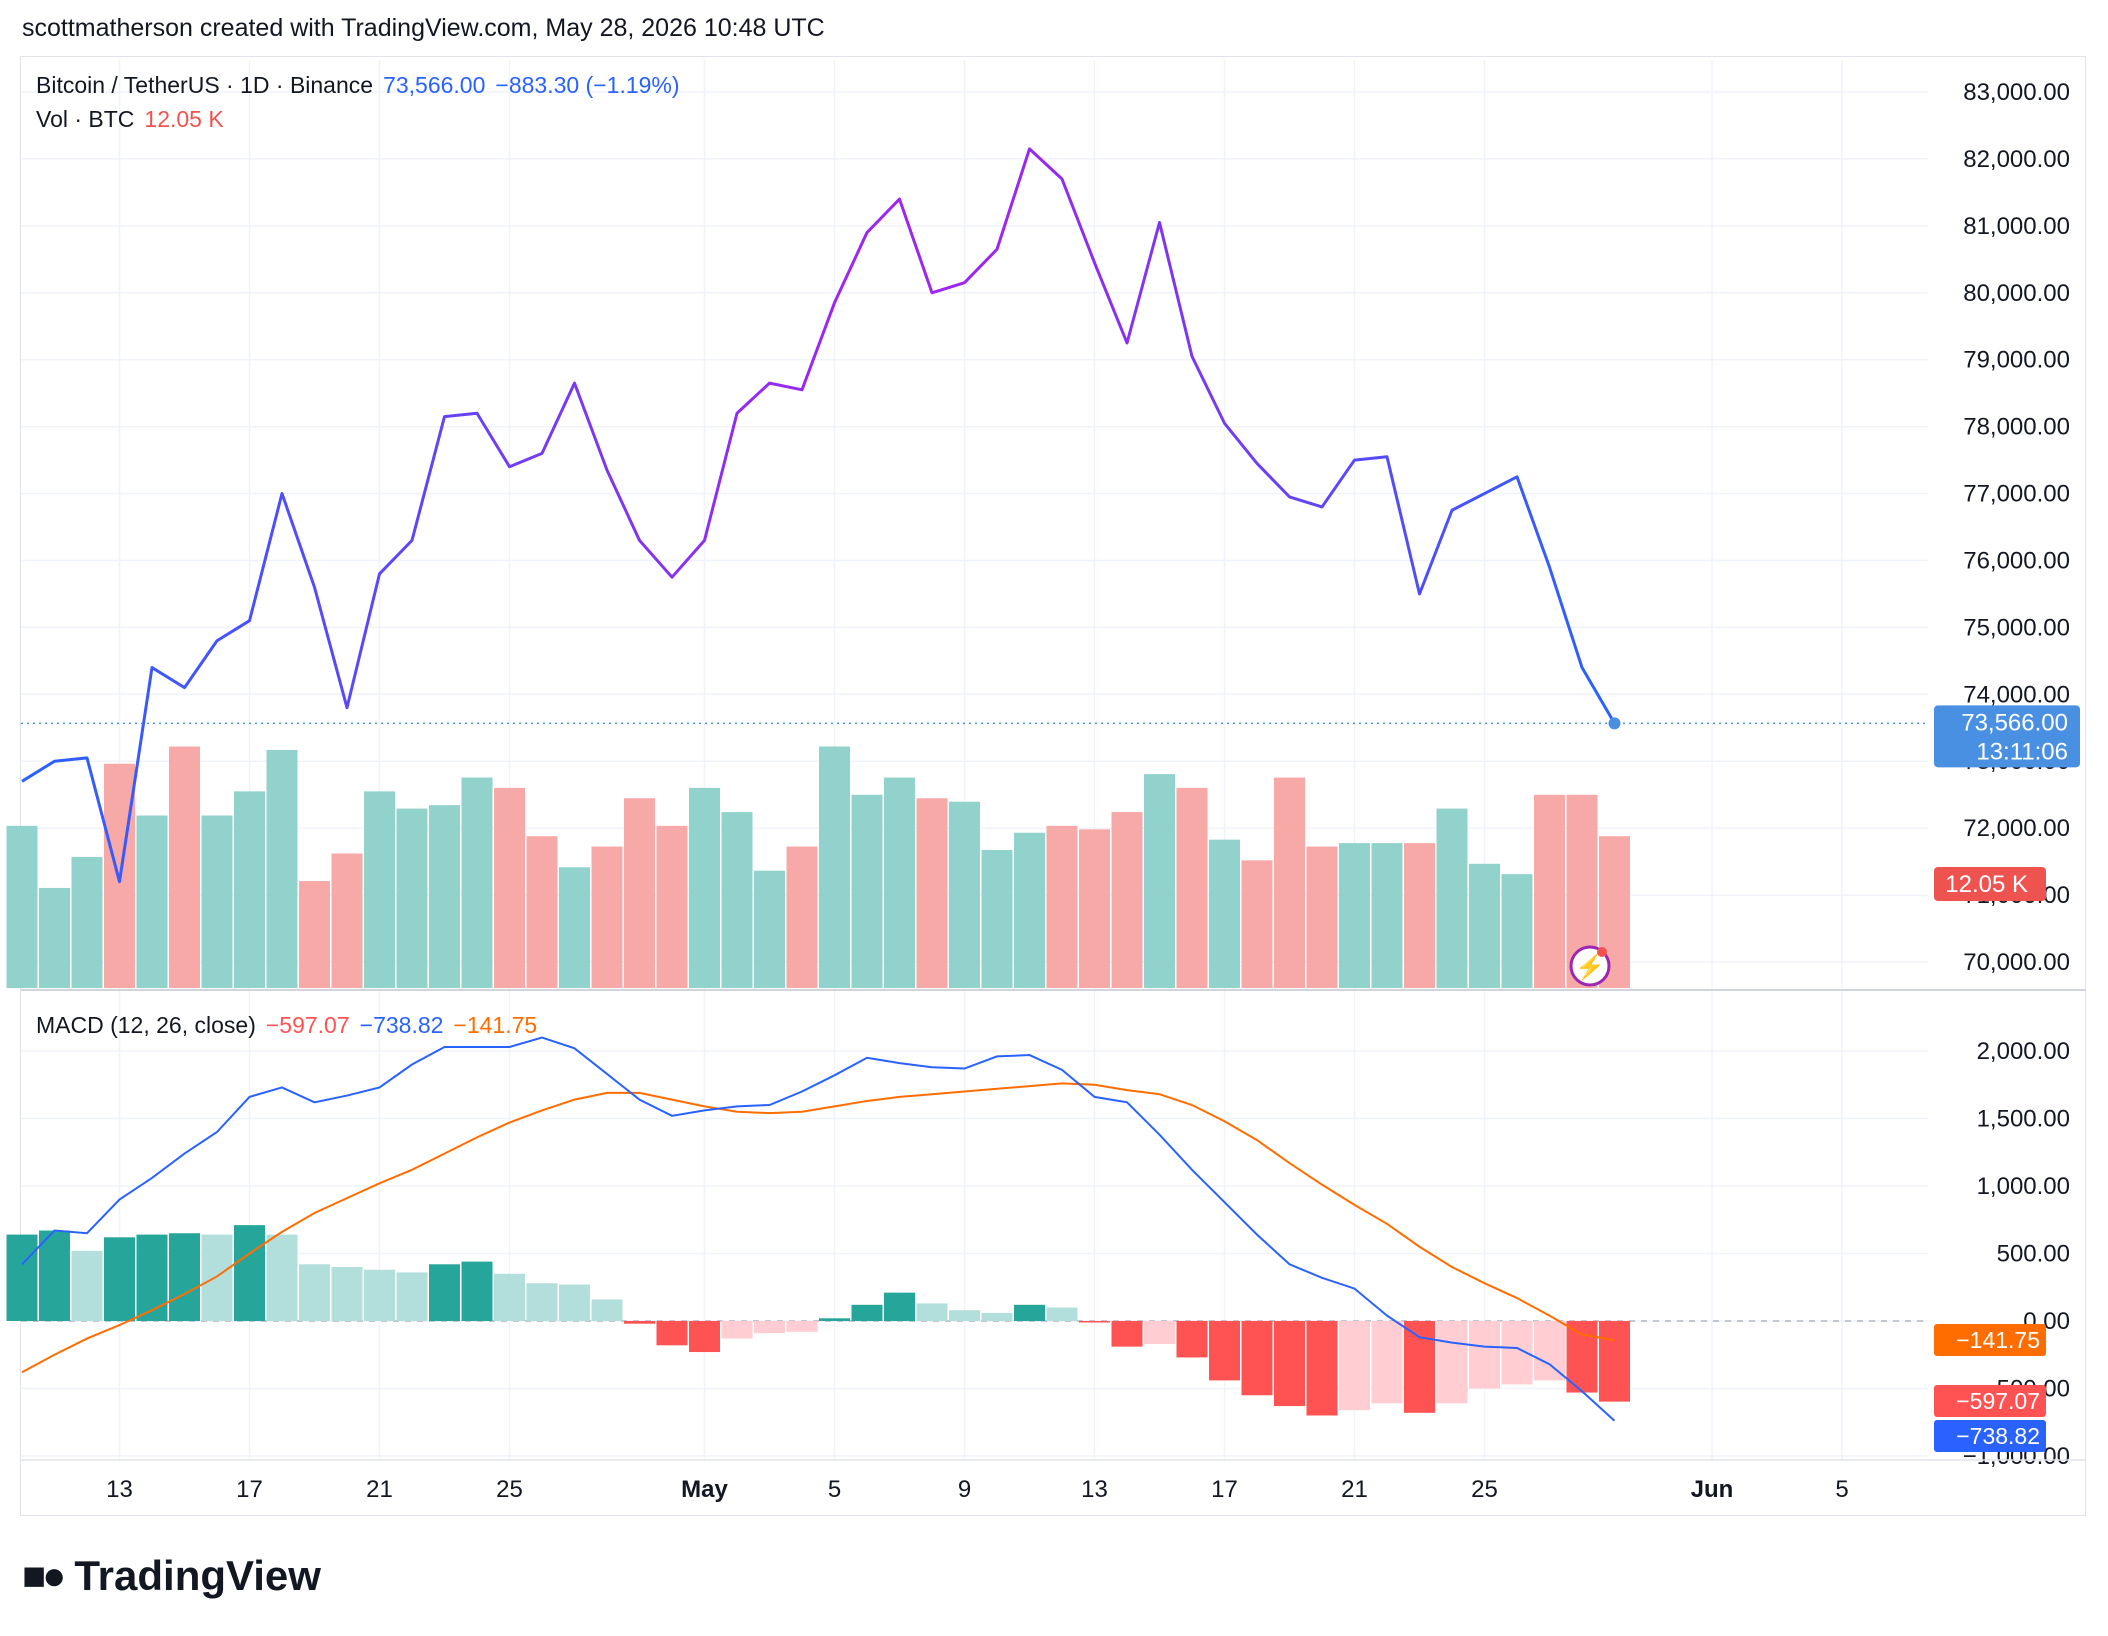 The width and height of the screenshot is (2108, 1636). What do you see at coordinates (2016, 226) in the screenshot?
I see `price-axis-label: 81,000.00` at bounding box center [2016, 226].